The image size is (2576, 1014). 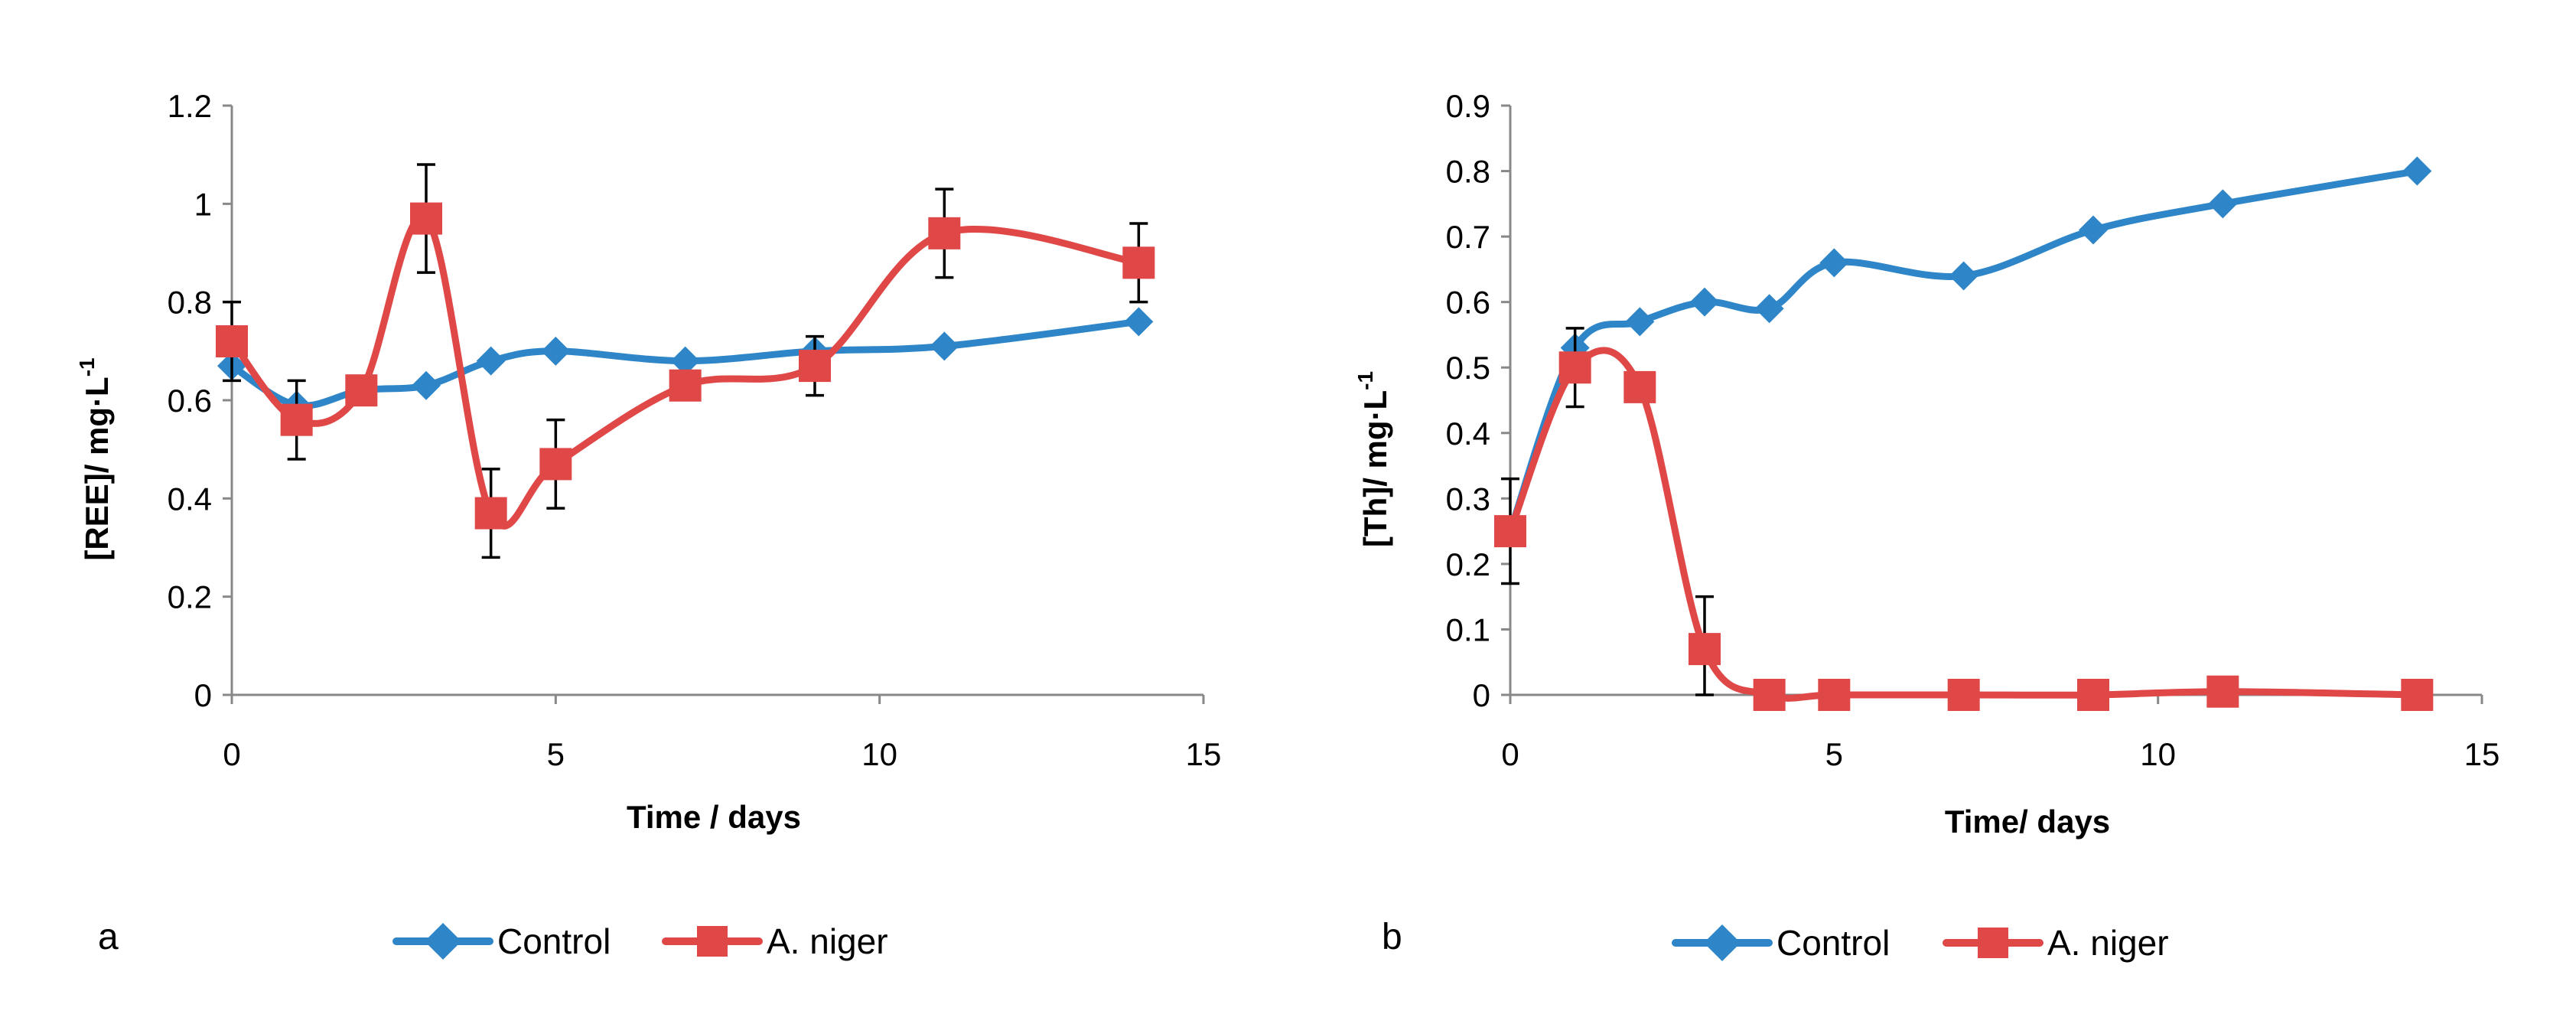 I want to click on panel-b-y-tick-label: 0.8, so click(x=1468, y=172).